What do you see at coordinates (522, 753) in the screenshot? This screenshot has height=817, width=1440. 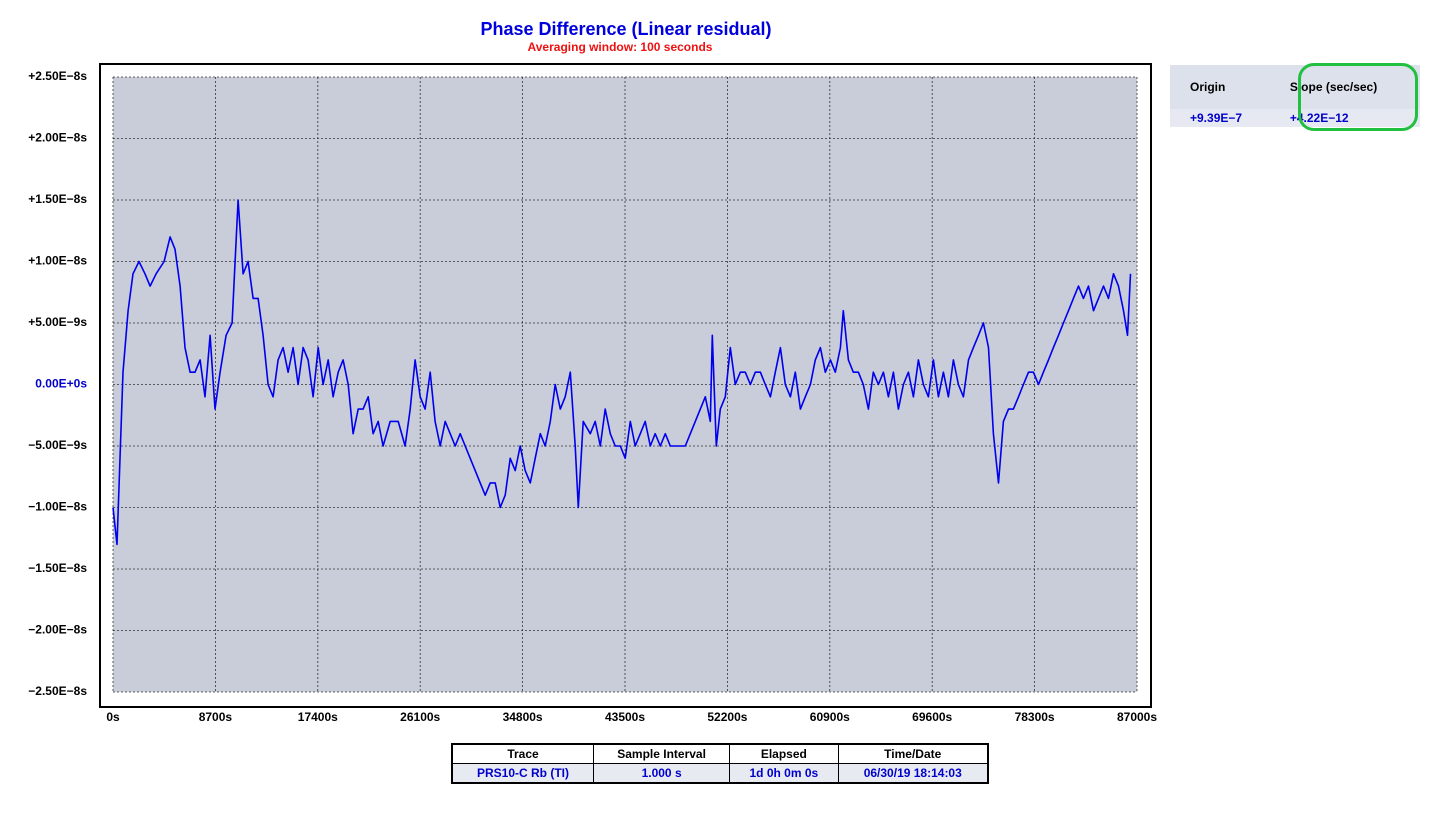 I see `header-cell: Trace` at bounding box center [522, 753].